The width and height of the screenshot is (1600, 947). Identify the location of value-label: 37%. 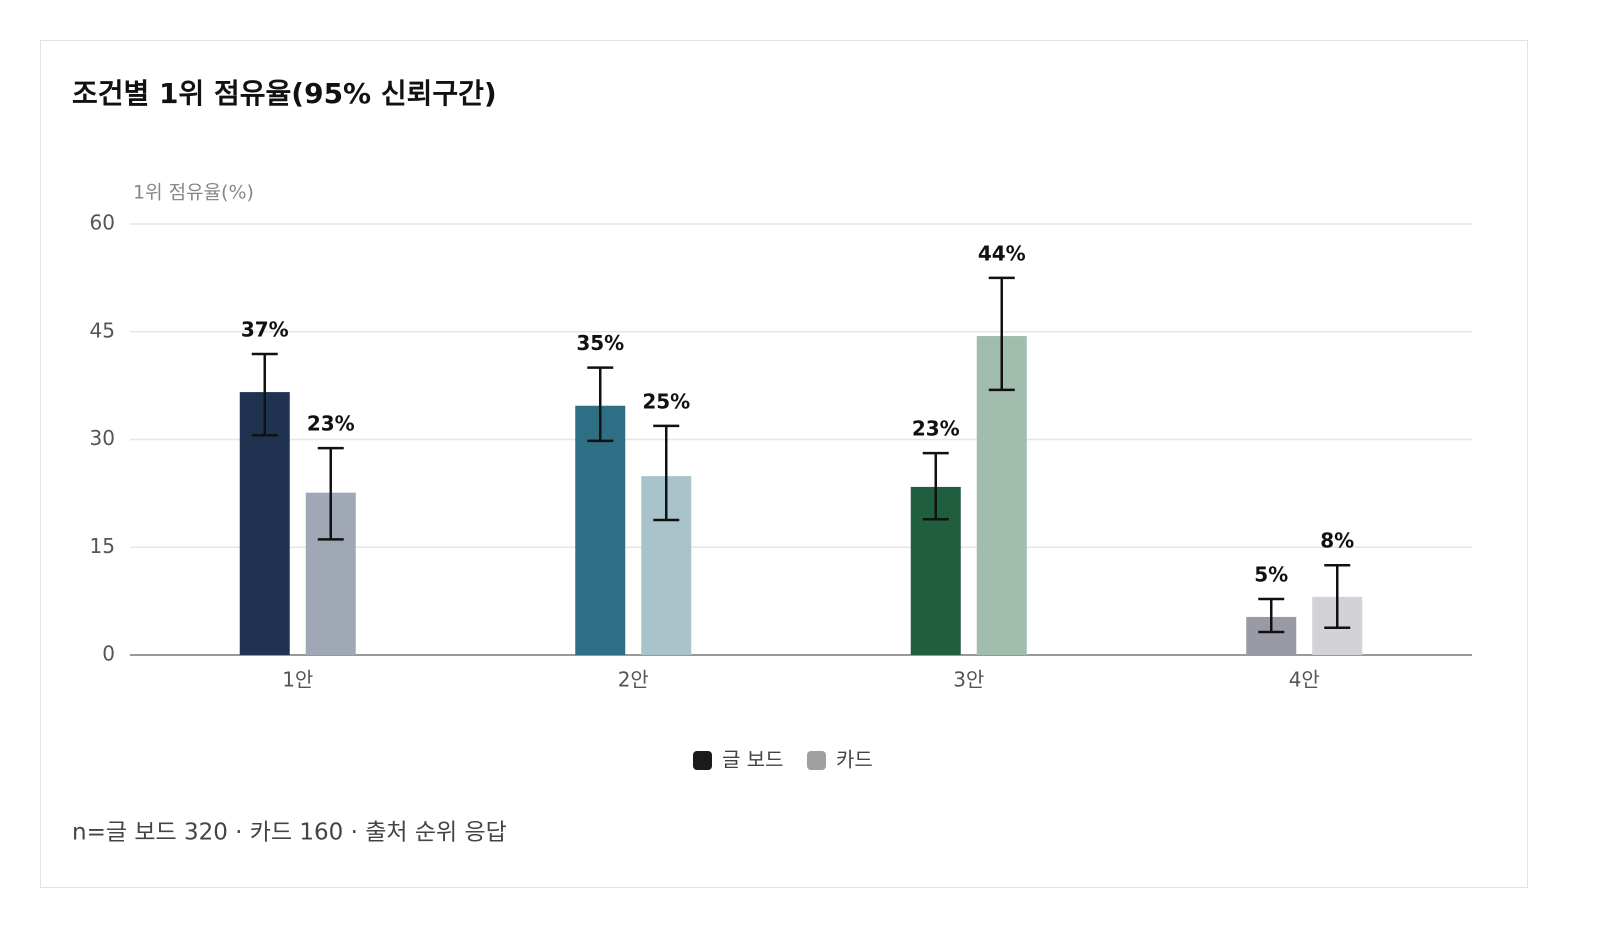
(265, 330).